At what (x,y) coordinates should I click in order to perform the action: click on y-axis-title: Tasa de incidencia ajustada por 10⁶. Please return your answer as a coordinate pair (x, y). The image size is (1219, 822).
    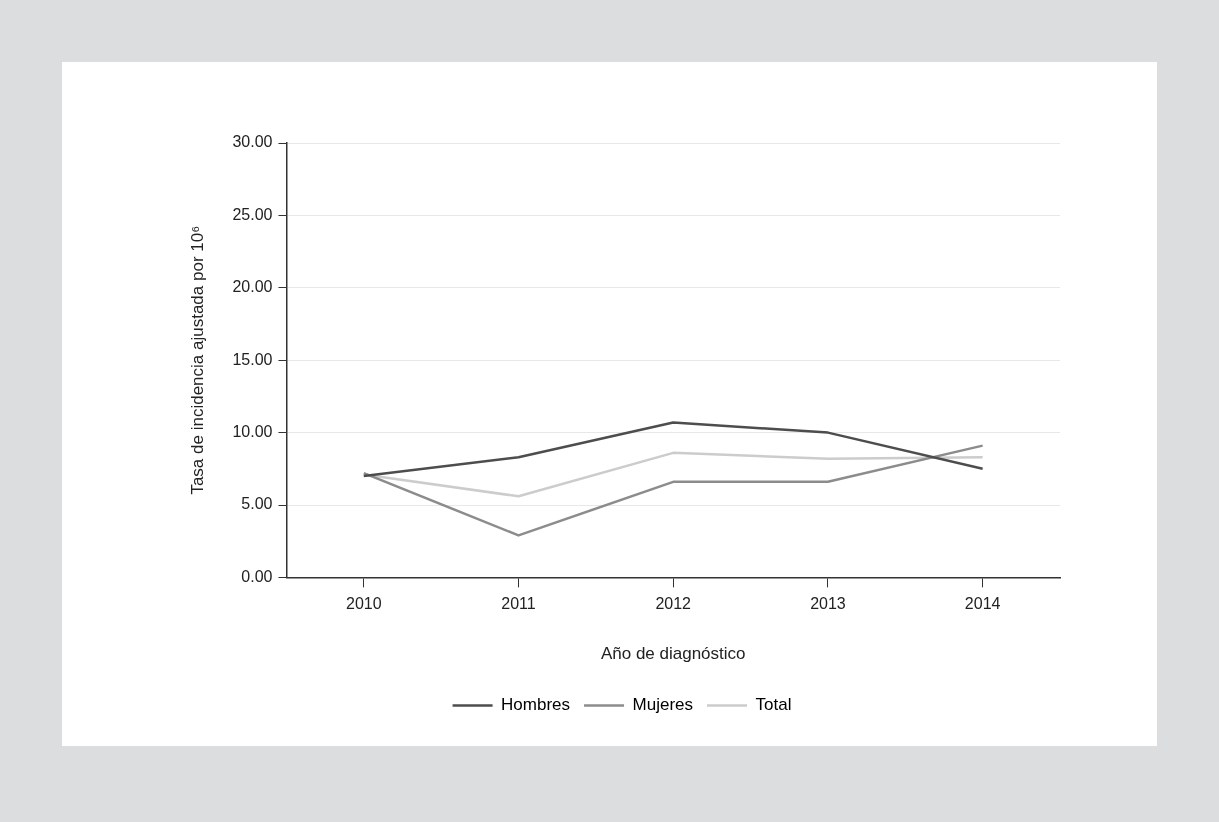
    Looking at the image, I should click on (197, 360).